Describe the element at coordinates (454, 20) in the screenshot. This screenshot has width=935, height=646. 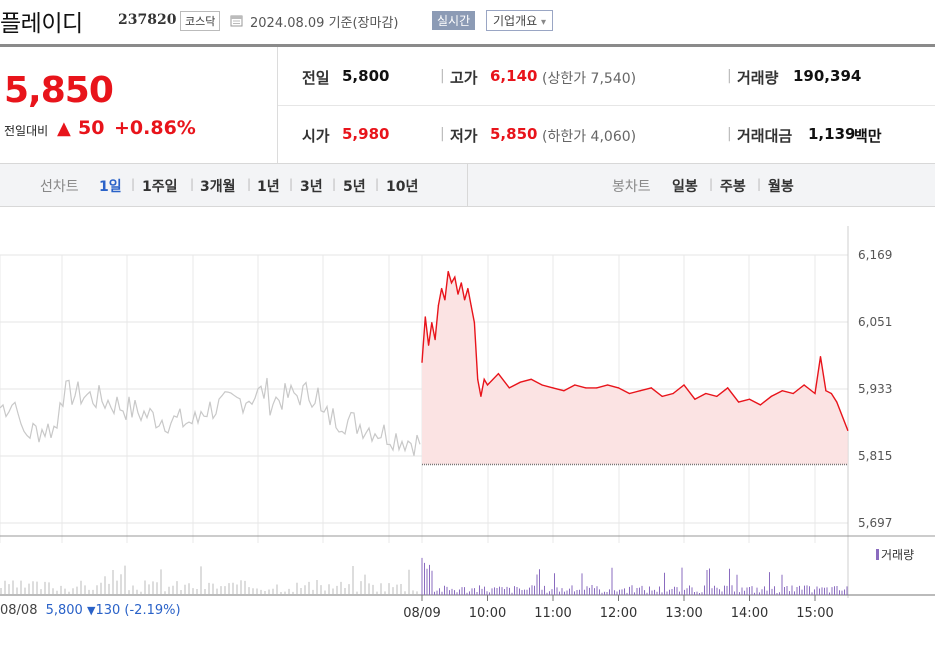
I see `realtime-button: 실시간` at that location.